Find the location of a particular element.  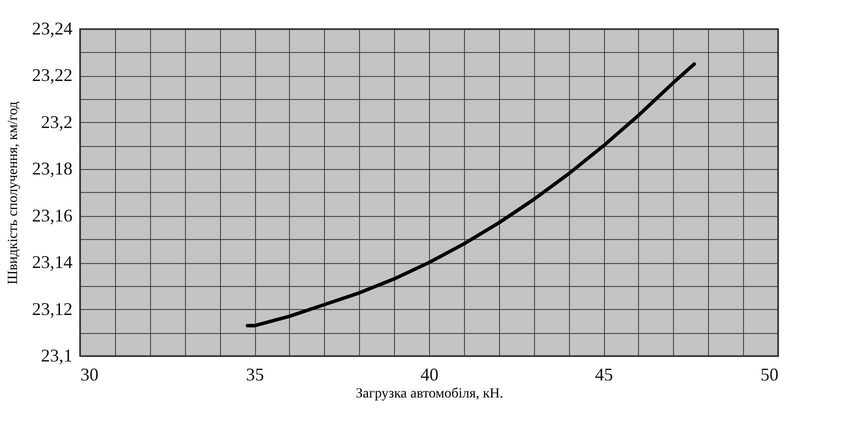

y-axis-title: Швидкість сполучення, км/год is located at coordinates (13, 193).